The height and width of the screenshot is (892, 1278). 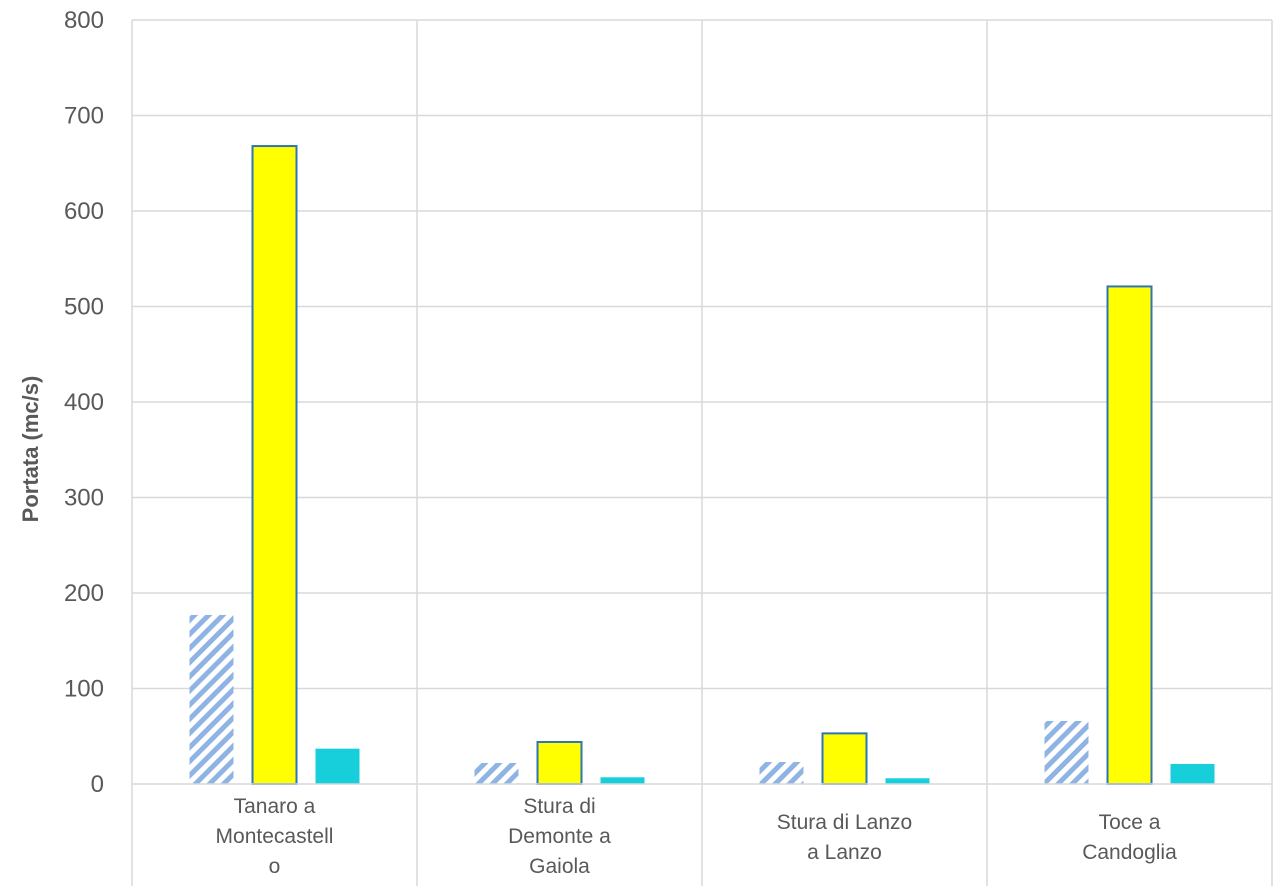 What do you see at coordinates (496, 773) in the screenshot?
I see `bar-series1-cat2` at bounding box center [496, 773].